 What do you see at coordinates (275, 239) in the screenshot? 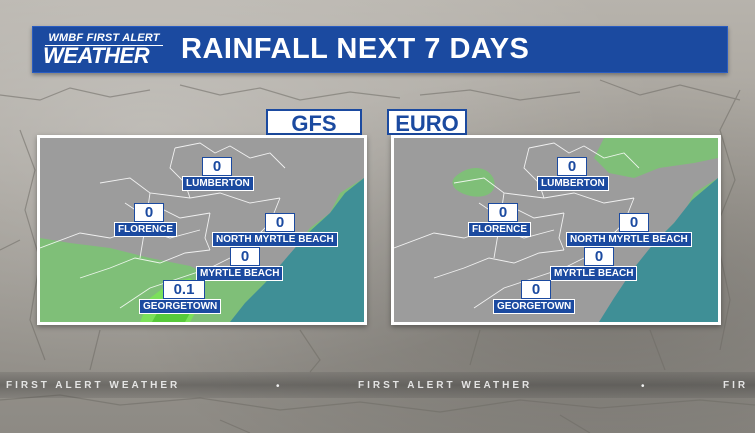
I see `gfs-north-myrtle-beach-label: NORTH MYRTLE BEACH` at bounding box center [275, 239].